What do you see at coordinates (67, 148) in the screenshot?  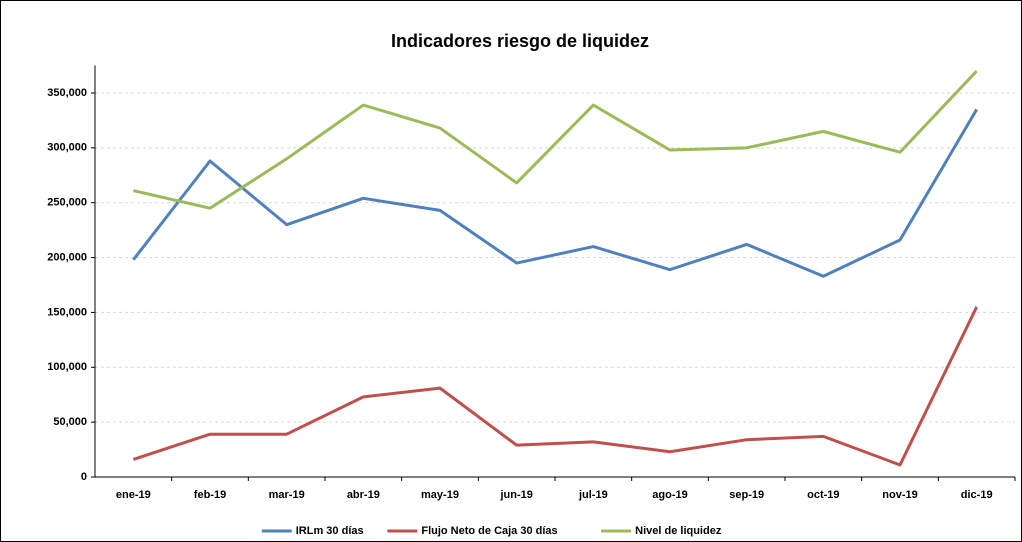 I see `y-tick-label: 300,000` at bounding box center [67, 148].